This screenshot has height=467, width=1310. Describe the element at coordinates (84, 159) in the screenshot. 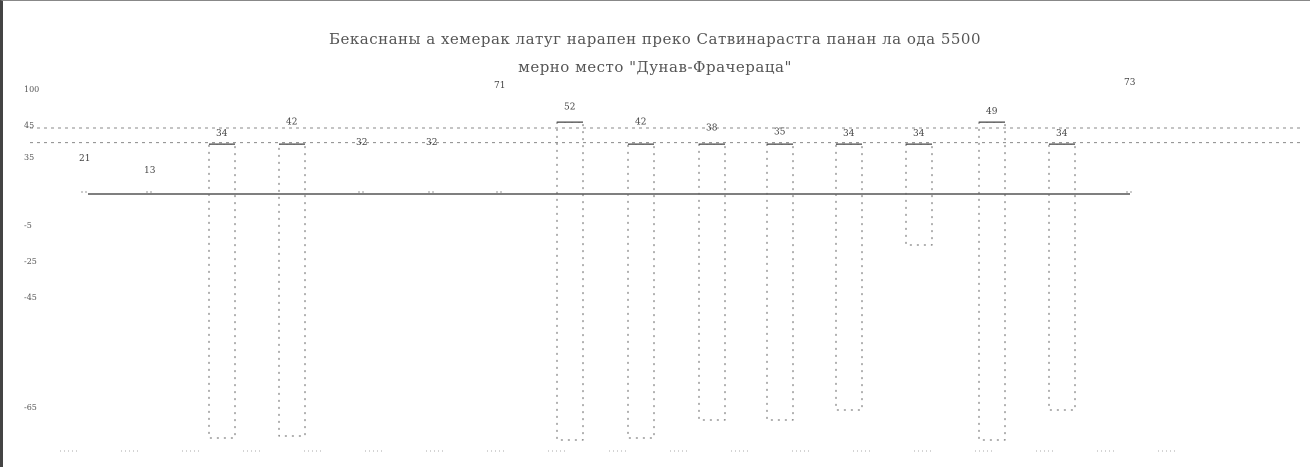

I see `bar-value-label: 21` at that location.